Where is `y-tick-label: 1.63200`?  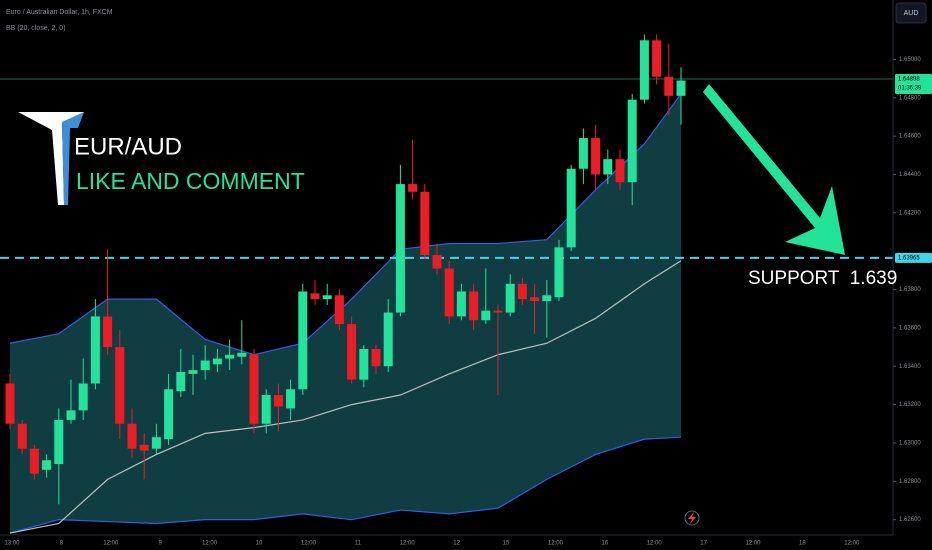 y-tick-label: 1.63200 is located at coordinates (910, 405).